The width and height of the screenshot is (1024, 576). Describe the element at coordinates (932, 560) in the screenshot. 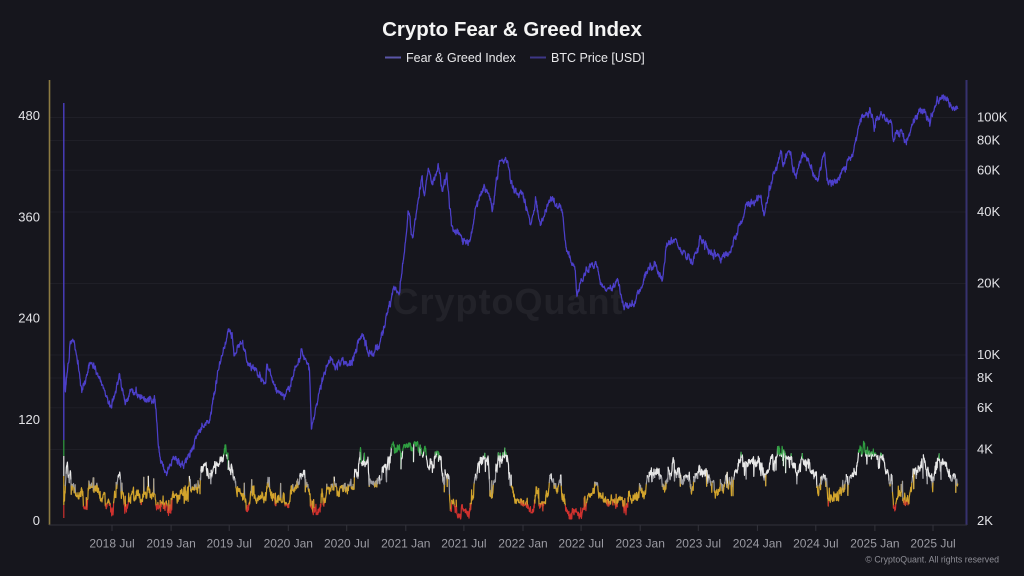

I see `svg-text:© CryptoQuant. All rights rese: © CryptoQuant. All rights reserved` at that location.